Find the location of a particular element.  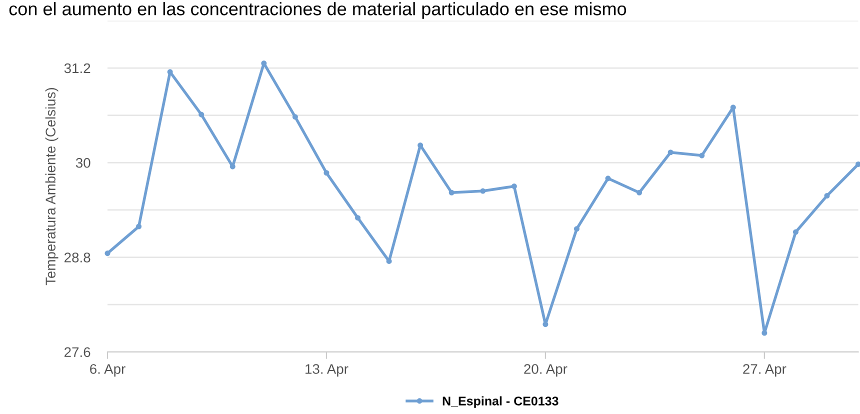

legend-label: N_Espinal - CE0133 is located at coordinates (500, 402).